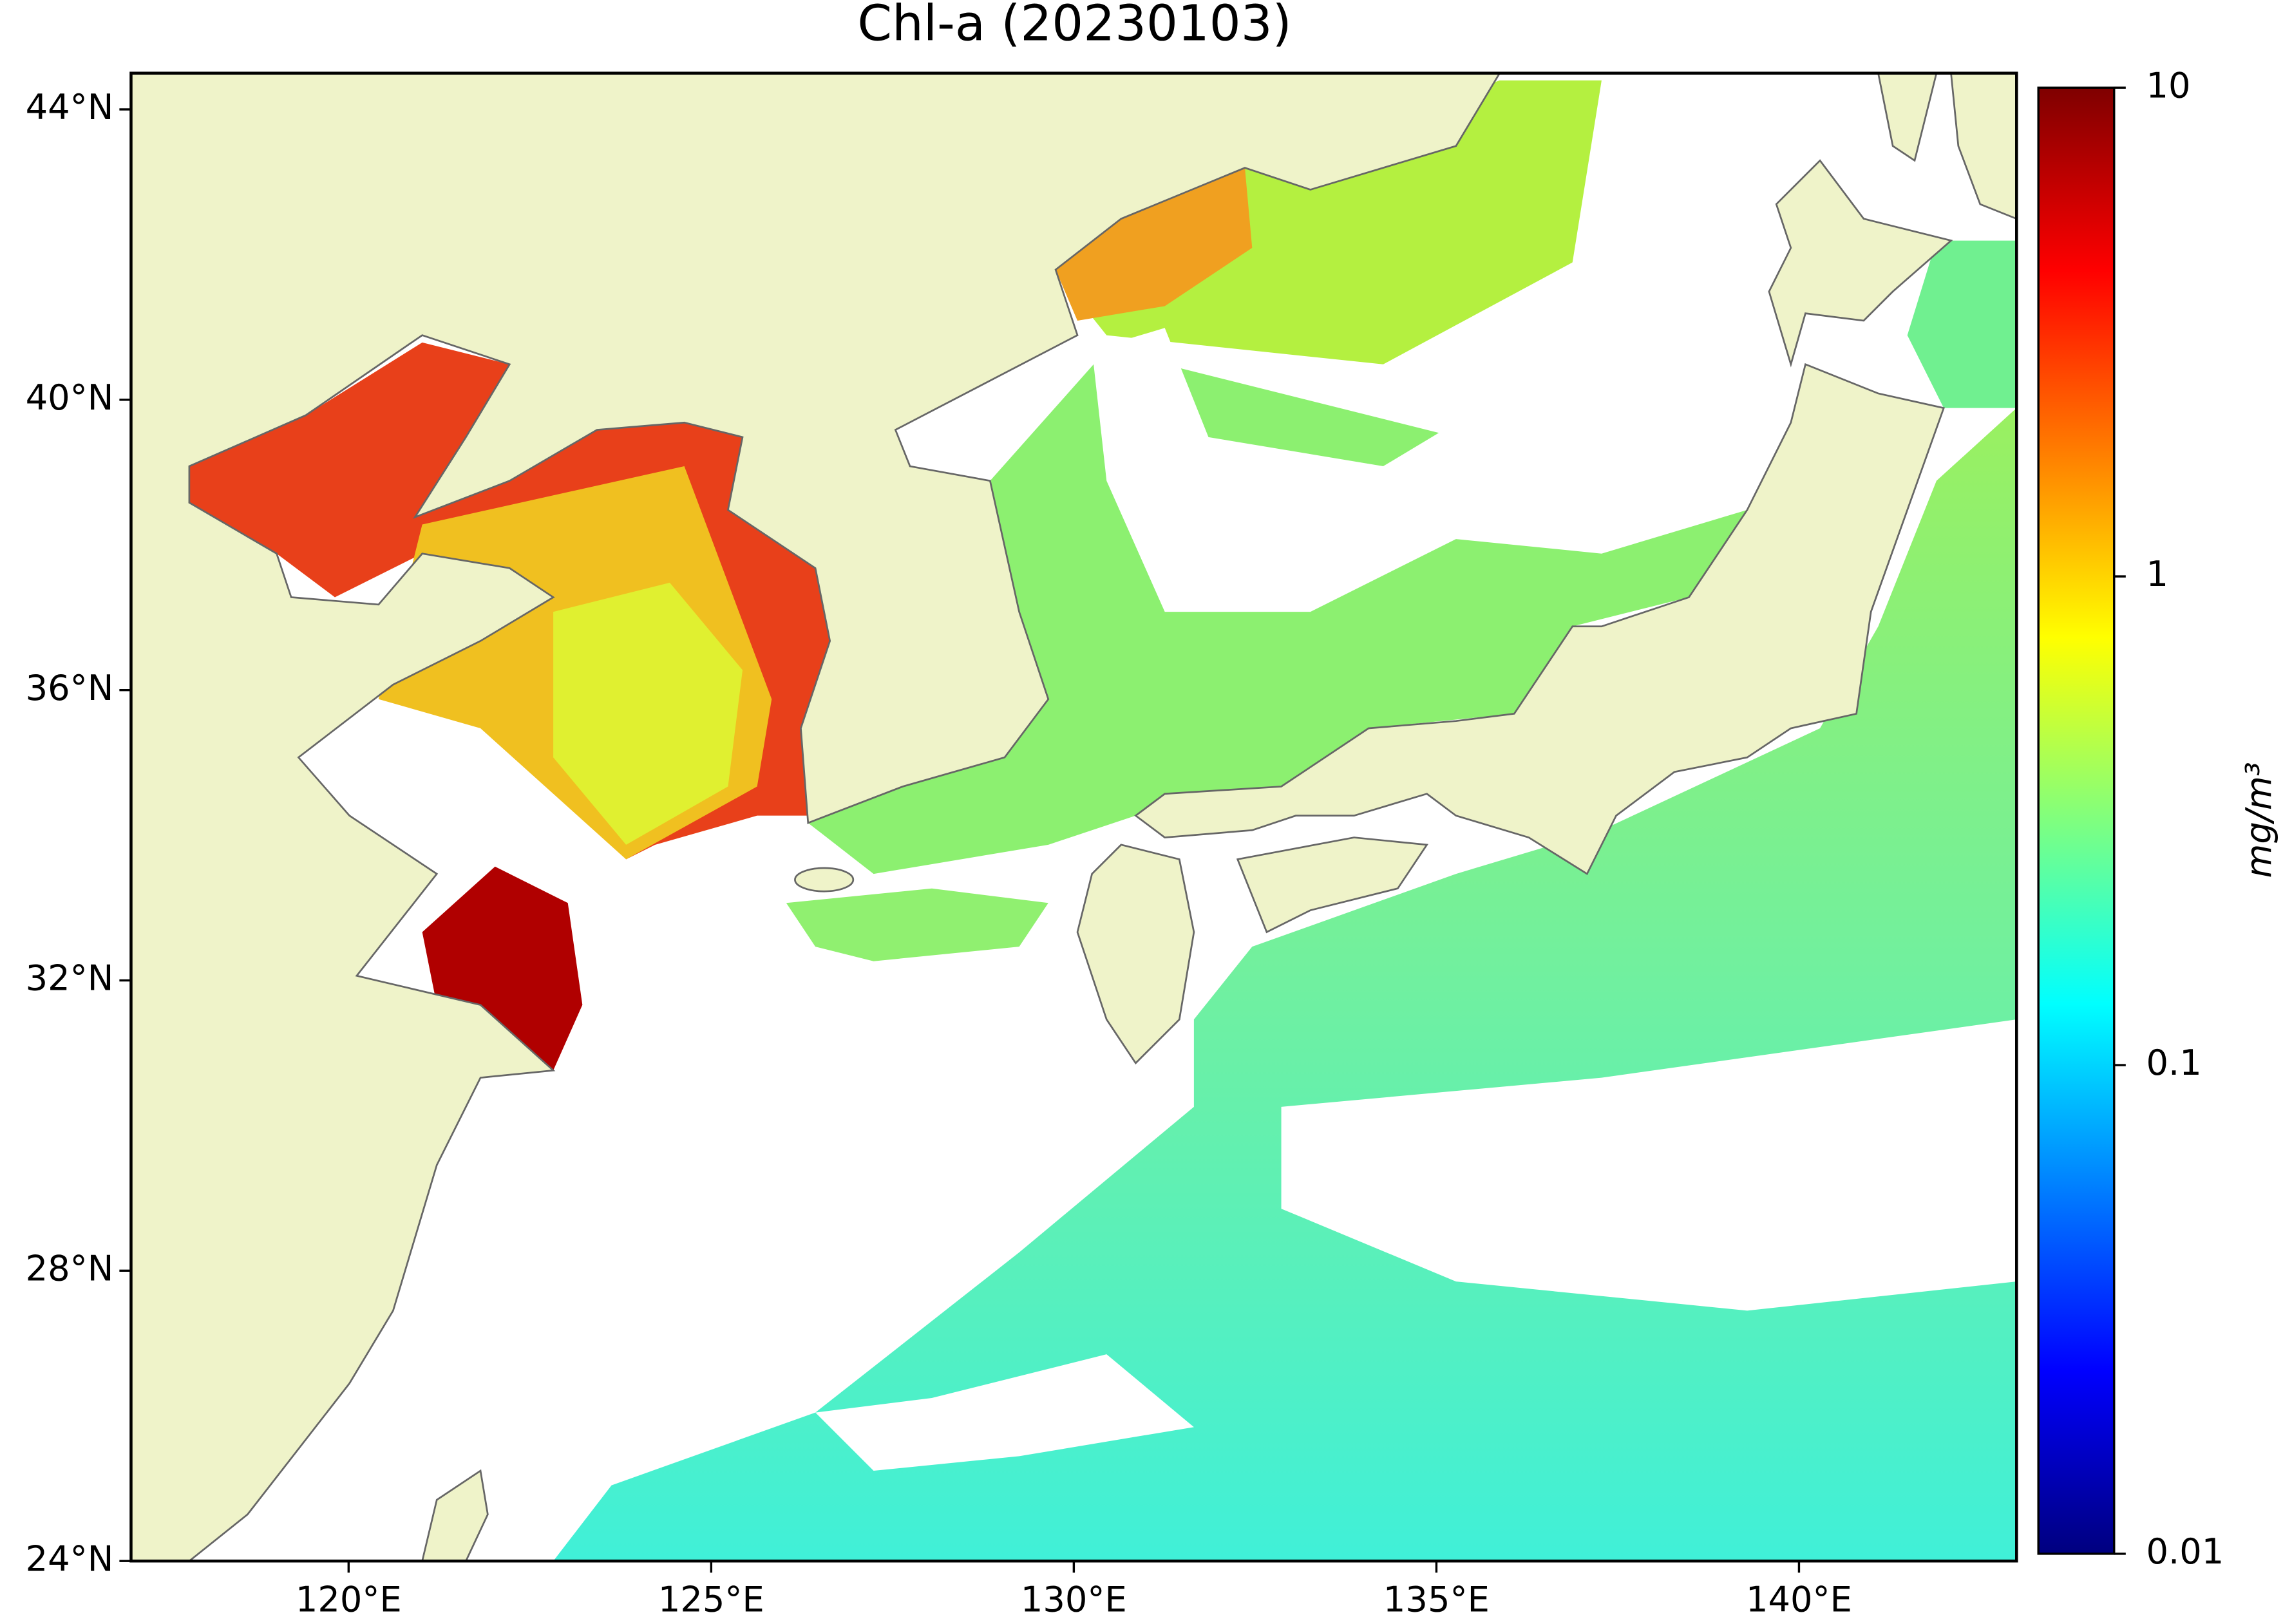 The image size is (2283, 1624). What do you see at coordinates (1983, 147) in the screenshot?
I see `land-far-east` at bounding box center [1983, 147].